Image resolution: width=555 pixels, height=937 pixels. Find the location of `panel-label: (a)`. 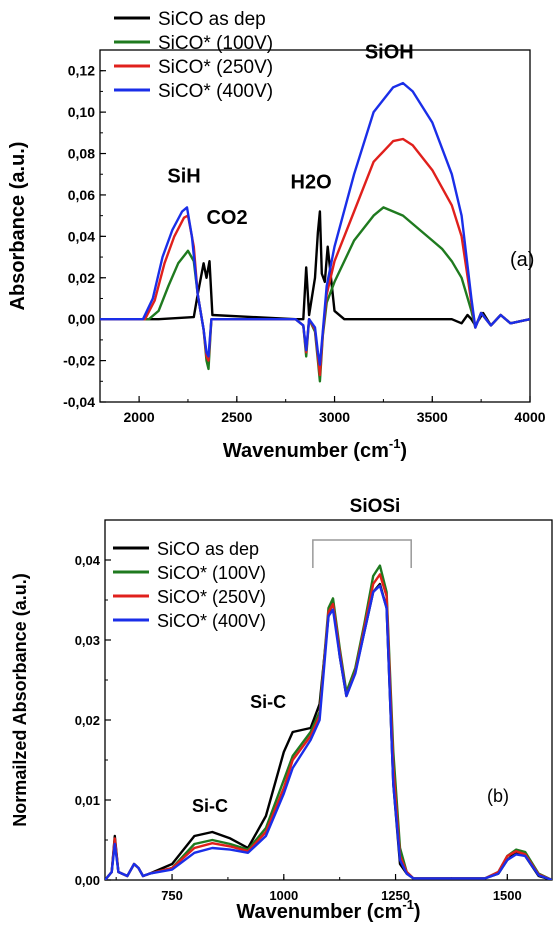

panel-label: (a) is located at coordinates (522, 260).